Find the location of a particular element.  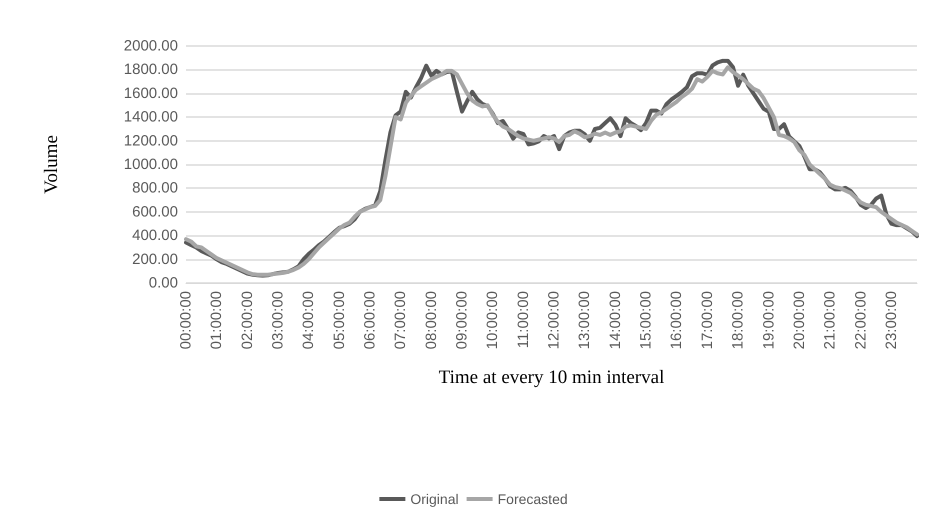

y-tick-label: 1800.00 is located at coordinates (151, 69).